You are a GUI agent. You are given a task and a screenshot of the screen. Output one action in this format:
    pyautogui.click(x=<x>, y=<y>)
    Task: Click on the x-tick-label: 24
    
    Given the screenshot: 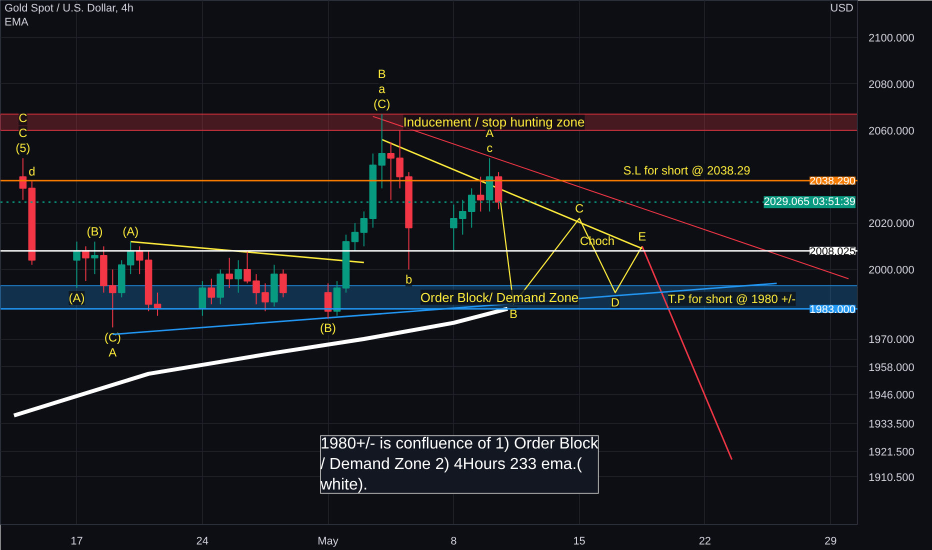 What is the action you would take?
    pyautogui.click(x=202, y=542)
    